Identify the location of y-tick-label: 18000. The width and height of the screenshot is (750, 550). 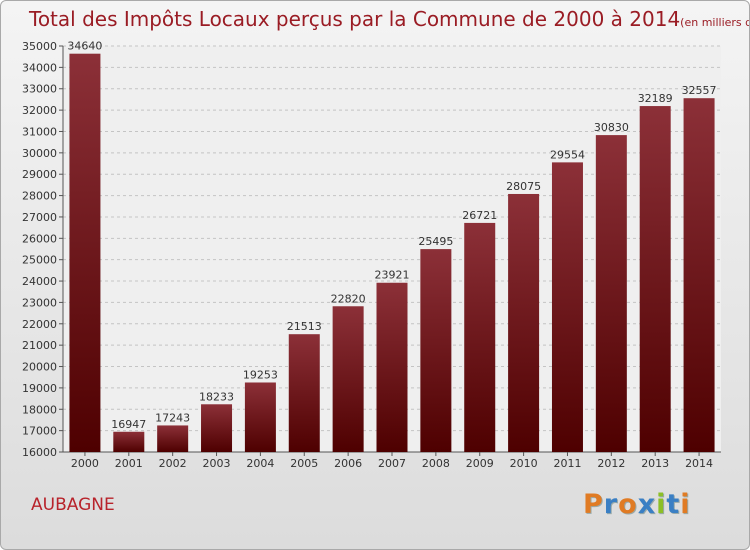
(39, 409).